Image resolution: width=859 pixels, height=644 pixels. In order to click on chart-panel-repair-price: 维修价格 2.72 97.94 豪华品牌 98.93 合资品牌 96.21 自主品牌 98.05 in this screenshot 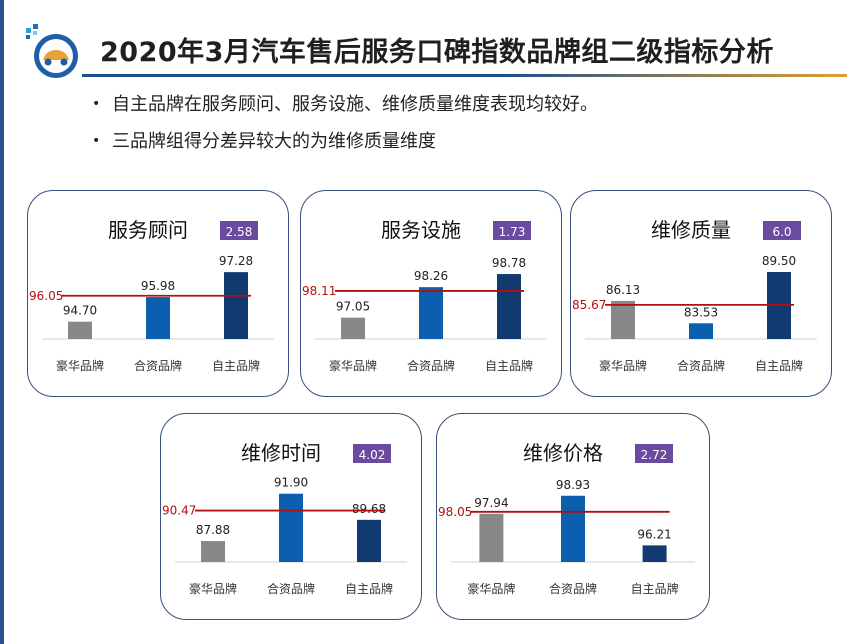, I will do `click(573, 516)`.